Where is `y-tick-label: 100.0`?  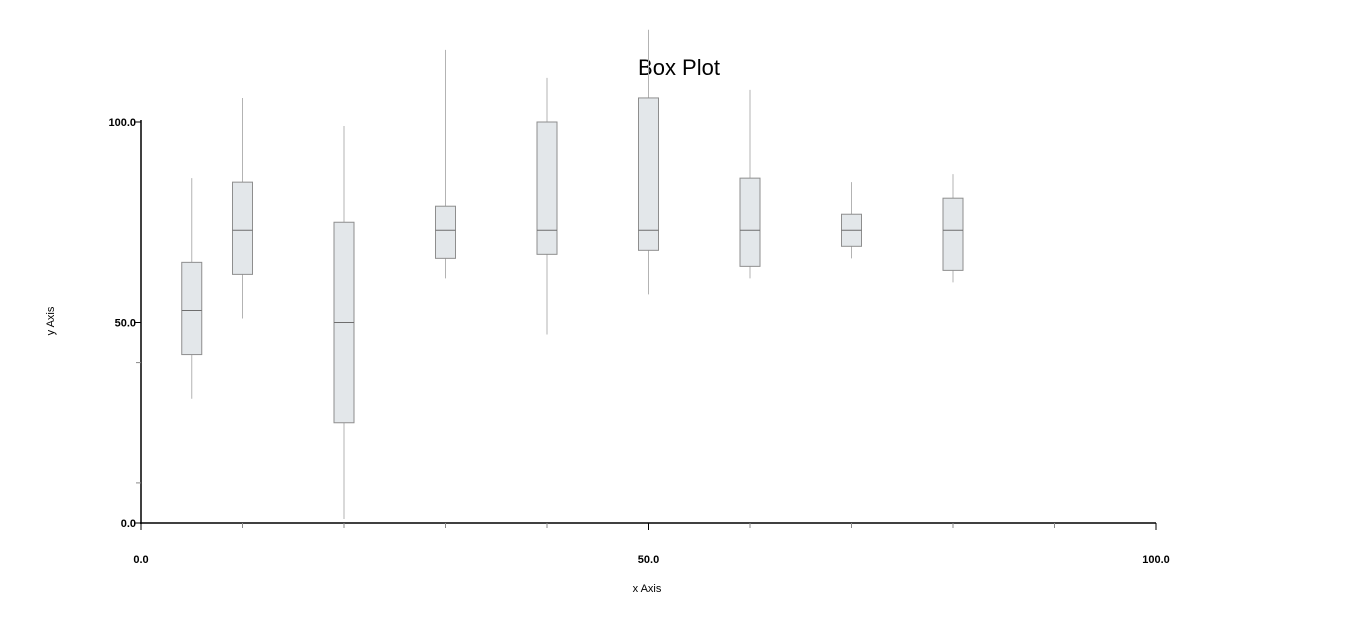
y-tick-label: 100.0 is located at coordinates (122, 123).